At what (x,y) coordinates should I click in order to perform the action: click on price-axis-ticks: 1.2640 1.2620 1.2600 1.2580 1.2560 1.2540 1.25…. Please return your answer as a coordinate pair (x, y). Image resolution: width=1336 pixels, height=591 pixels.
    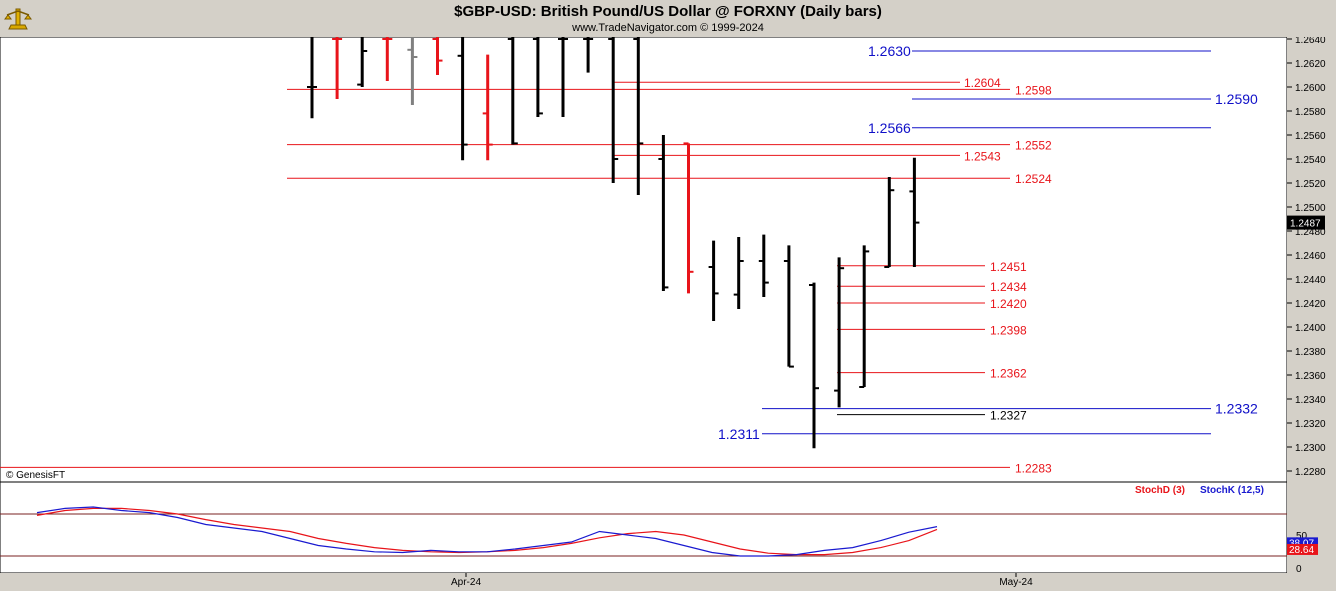
    Looking at the image, I should click on (1306, 256).